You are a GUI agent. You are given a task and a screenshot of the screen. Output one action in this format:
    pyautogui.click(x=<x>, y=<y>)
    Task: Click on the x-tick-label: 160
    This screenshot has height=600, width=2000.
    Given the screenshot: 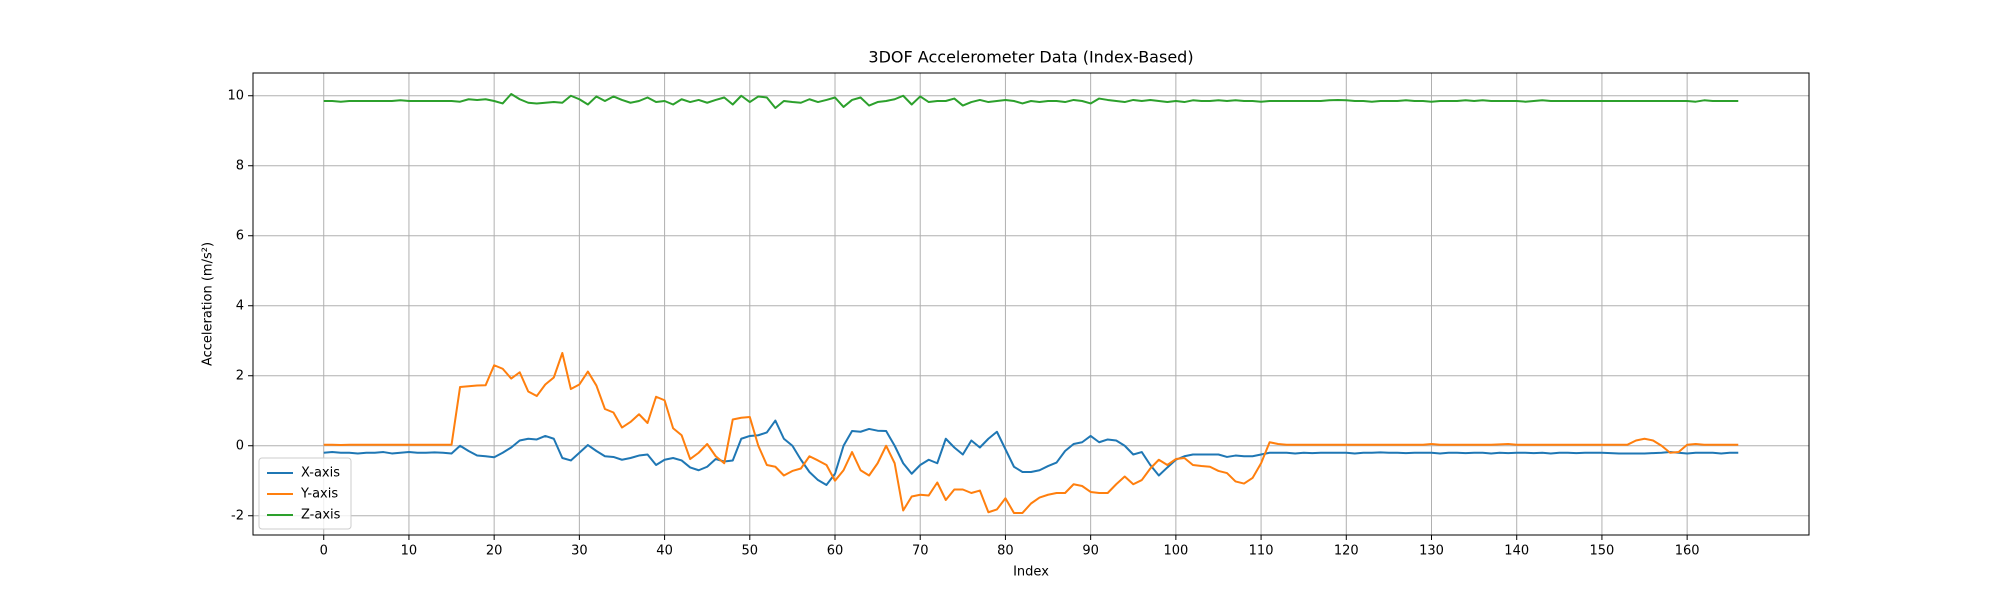 What is the action you would take?
    pyautogui.click(x=1687, y=551)
    